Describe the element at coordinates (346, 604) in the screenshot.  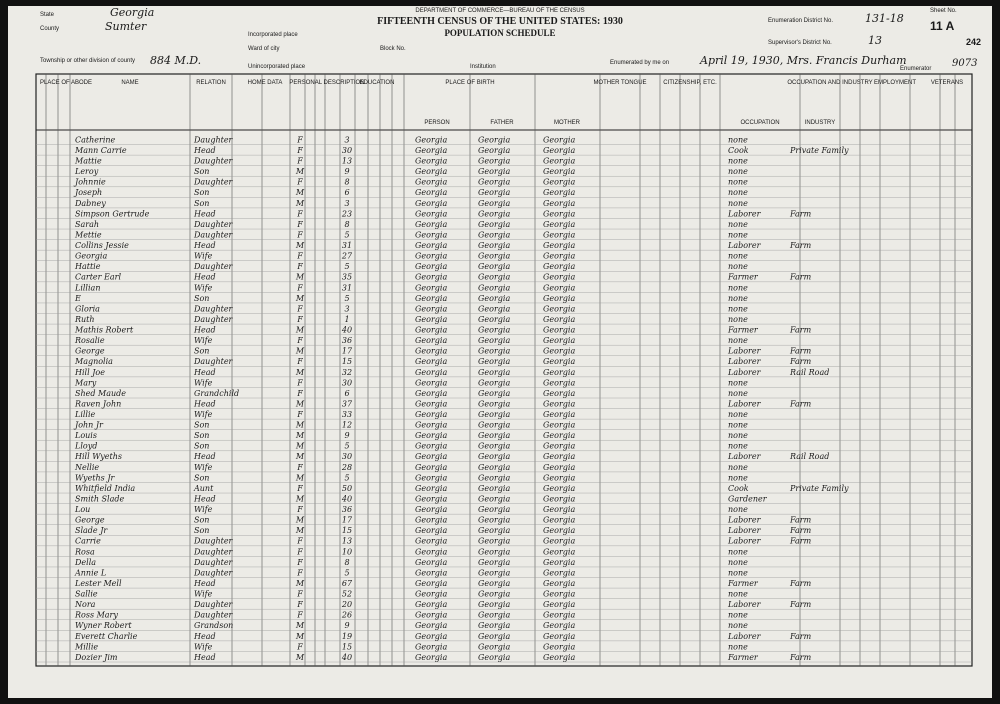
I see `cell: 20` at that location.